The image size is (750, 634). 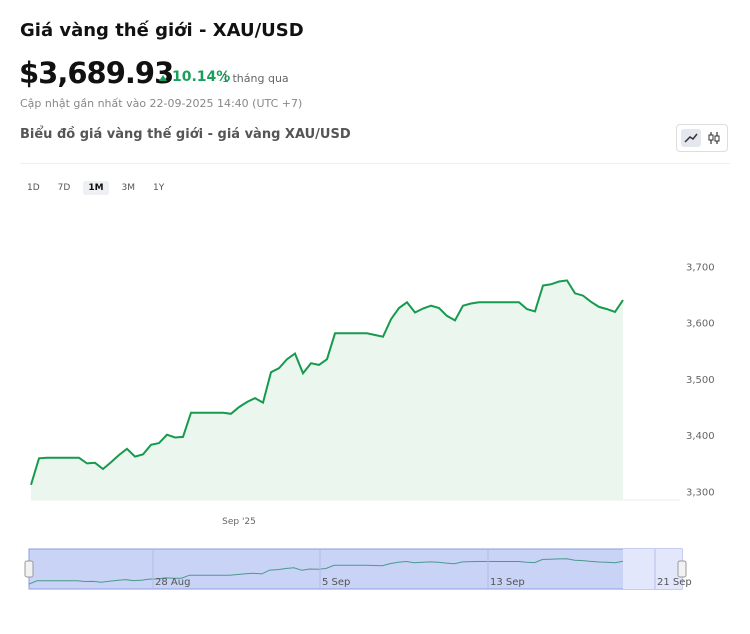 I want to click on navigator-label: 5 Sep, so click(x=336, y=582).